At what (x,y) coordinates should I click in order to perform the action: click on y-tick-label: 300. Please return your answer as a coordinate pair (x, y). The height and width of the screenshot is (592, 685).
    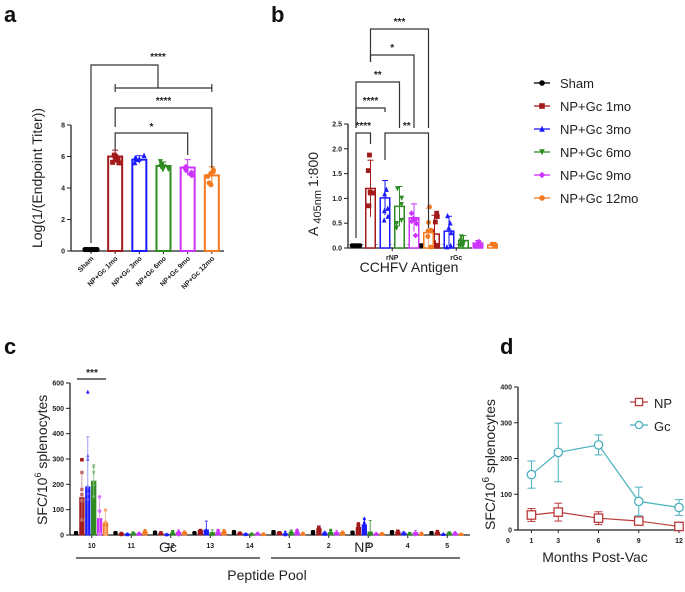
    Looking at the image, I should click on (506, 423).